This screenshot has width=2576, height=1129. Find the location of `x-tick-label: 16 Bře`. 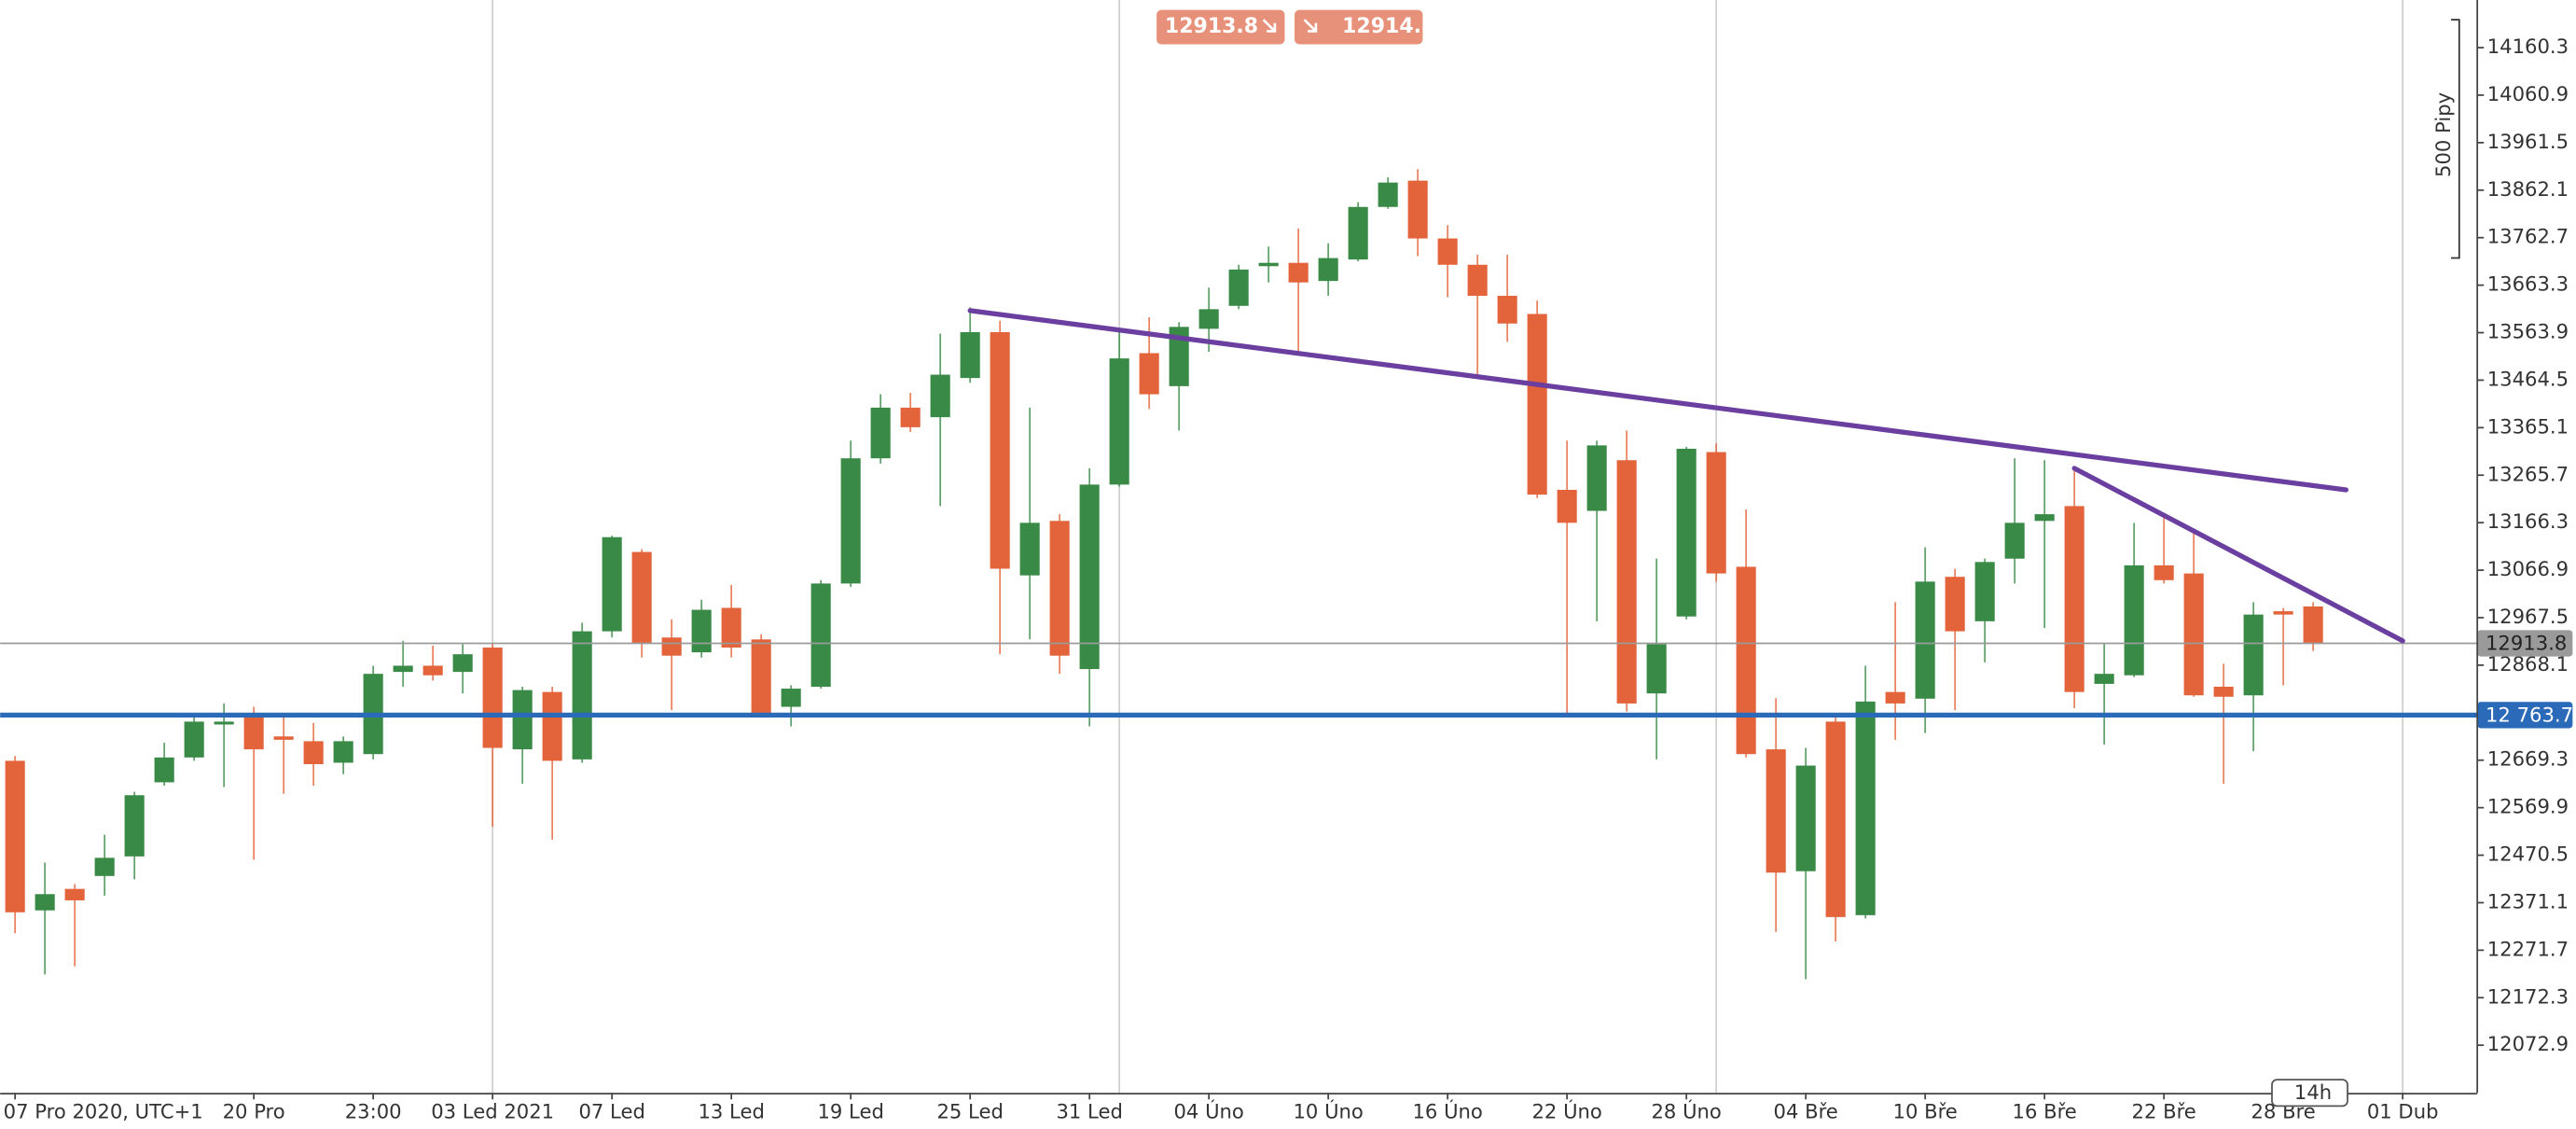

x-tick-label: 16 Bře is located at coordinates (2045, 1110).